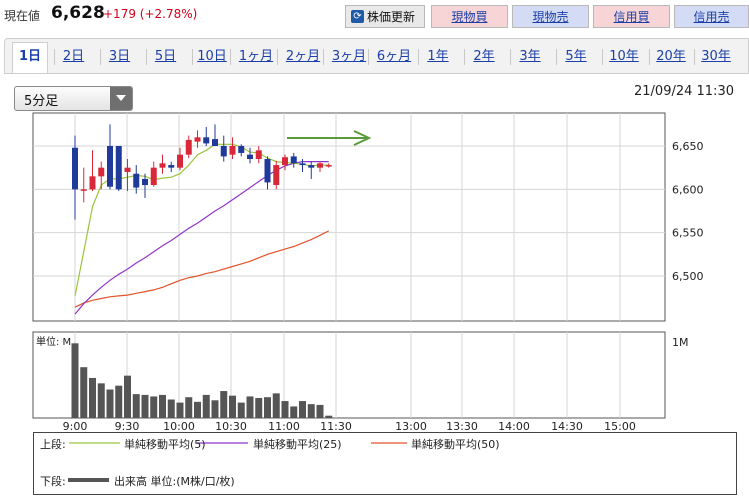 The image size is (749, 498). I want to click on tab-9: 1年, so click(438, 56).